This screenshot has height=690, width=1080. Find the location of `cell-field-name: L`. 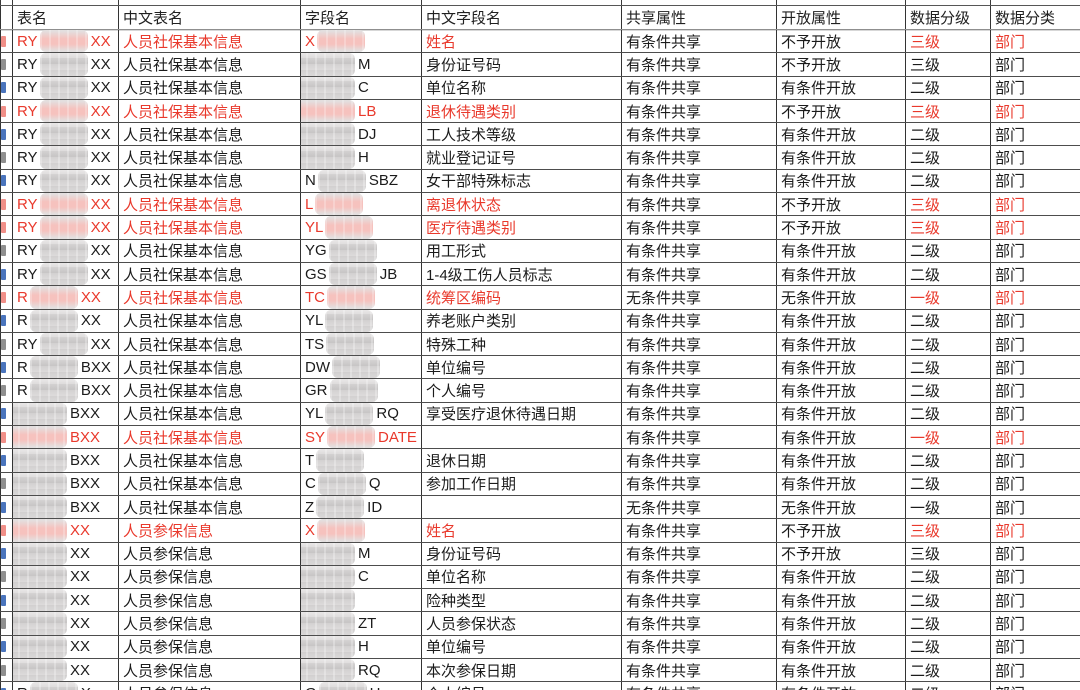

cell-field-name: L is located at coordinates (360, 204).